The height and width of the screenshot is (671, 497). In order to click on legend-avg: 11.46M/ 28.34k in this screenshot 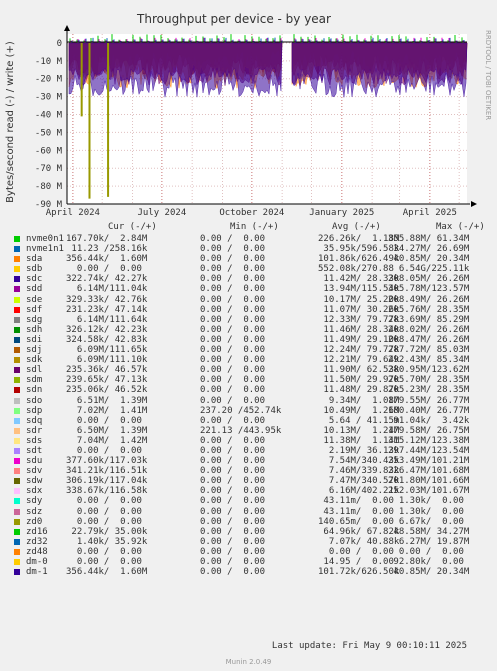, I will do `click(359, 329)`.